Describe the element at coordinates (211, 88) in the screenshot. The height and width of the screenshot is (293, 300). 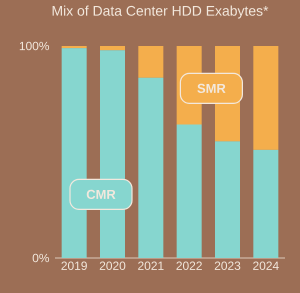
I see `series-label: SMR` at that location.